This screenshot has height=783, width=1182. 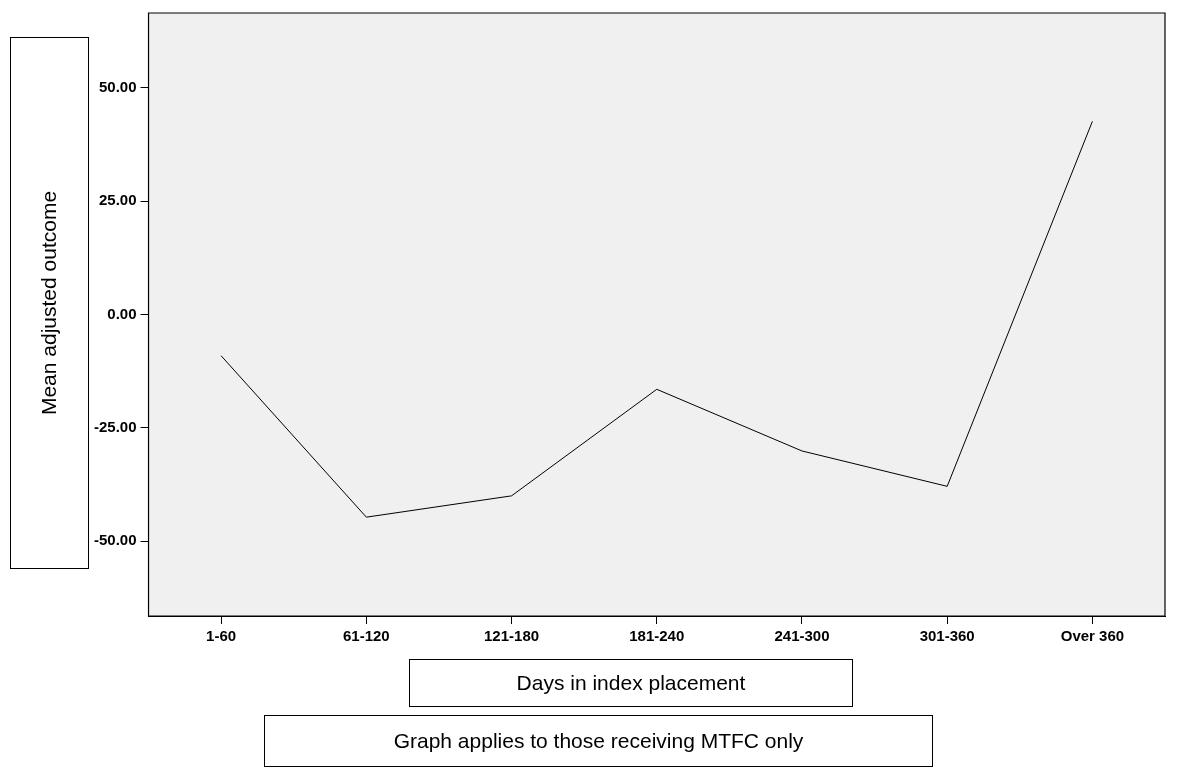 What do you see at coordinates (947, 636) in the screenshot?
I see `x-tick-label: 301-360` at bounding box center [947, 636].